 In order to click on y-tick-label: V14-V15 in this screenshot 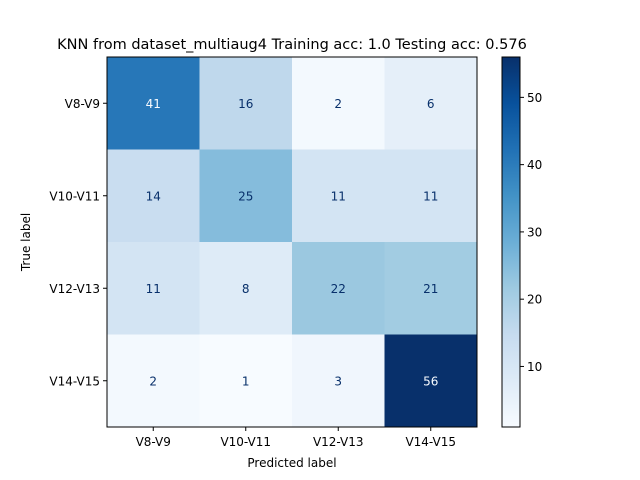, I will do `click(74, 381)`.